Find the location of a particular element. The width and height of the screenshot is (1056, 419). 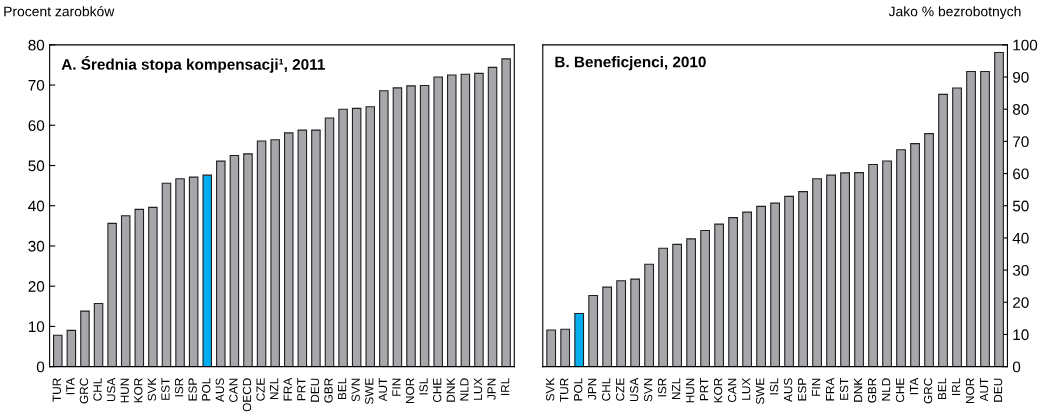

x-tick-label: TUR is located at coordinates (564, 390).